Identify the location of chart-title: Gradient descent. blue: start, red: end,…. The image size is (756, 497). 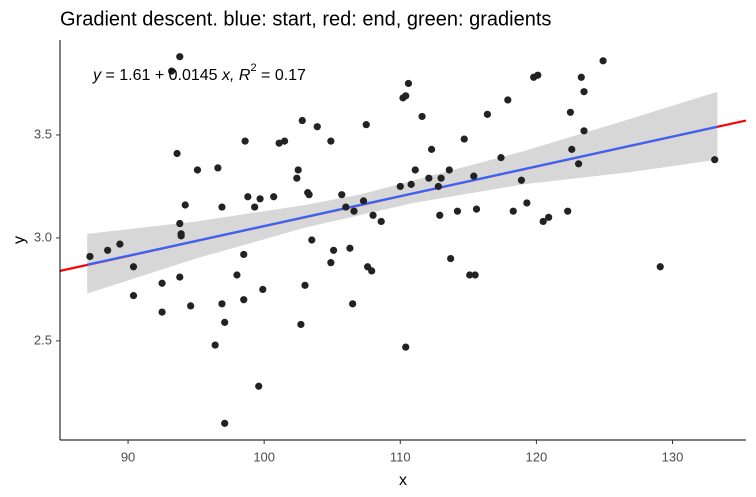
(305, 19).